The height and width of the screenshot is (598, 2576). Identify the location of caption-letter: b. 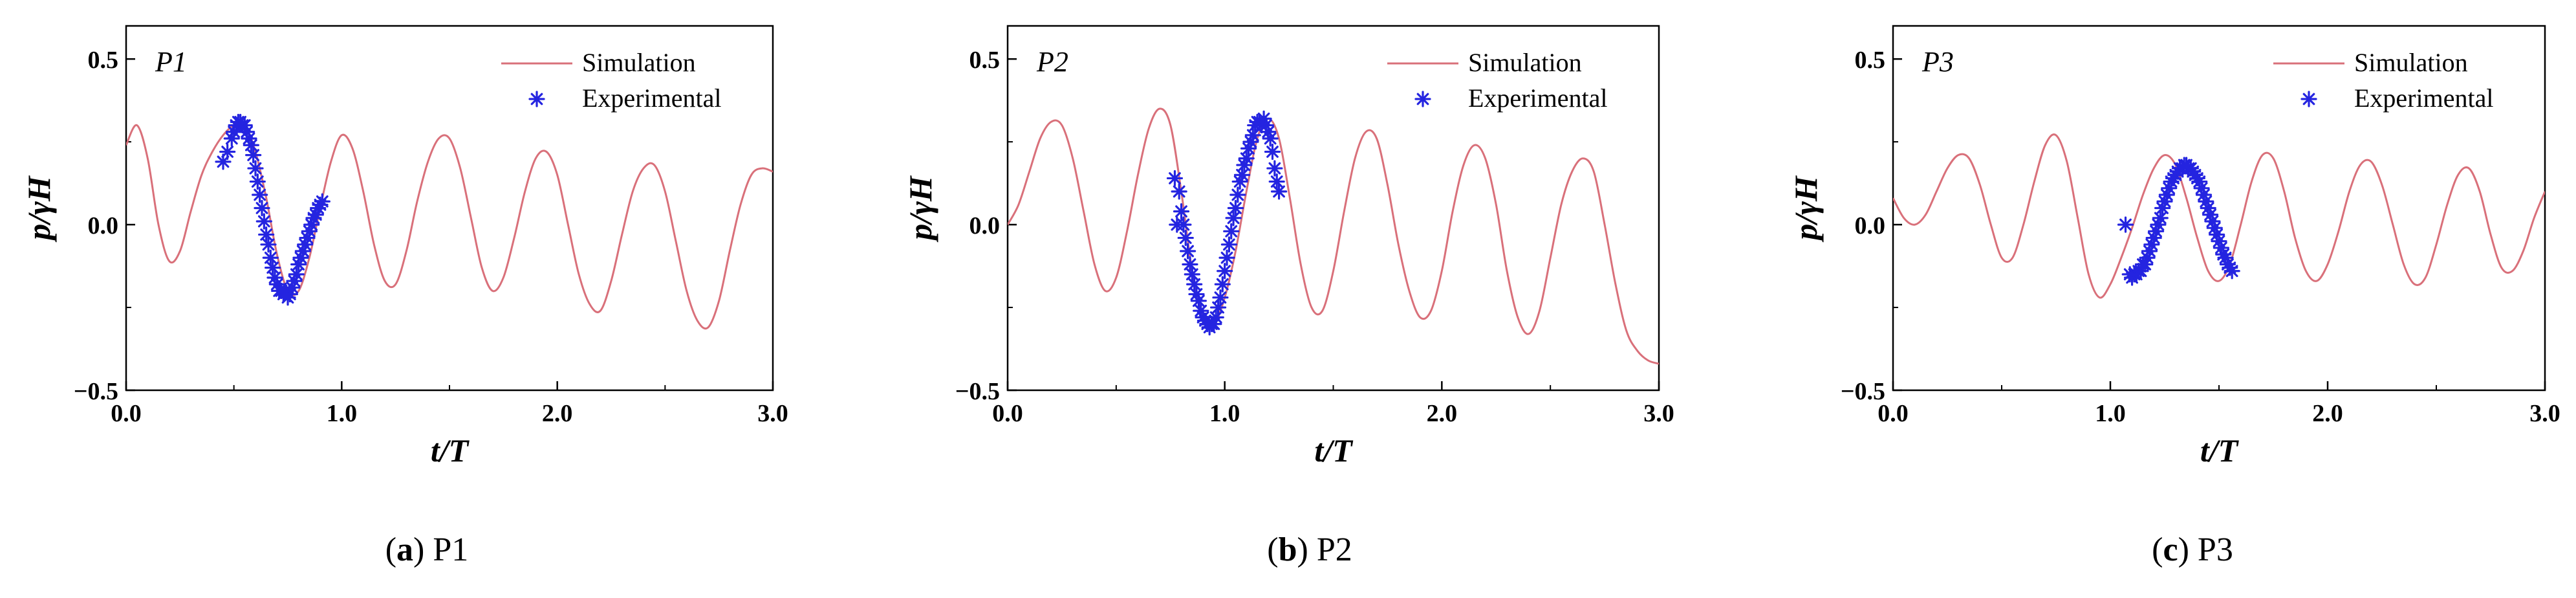
(1288, 550).